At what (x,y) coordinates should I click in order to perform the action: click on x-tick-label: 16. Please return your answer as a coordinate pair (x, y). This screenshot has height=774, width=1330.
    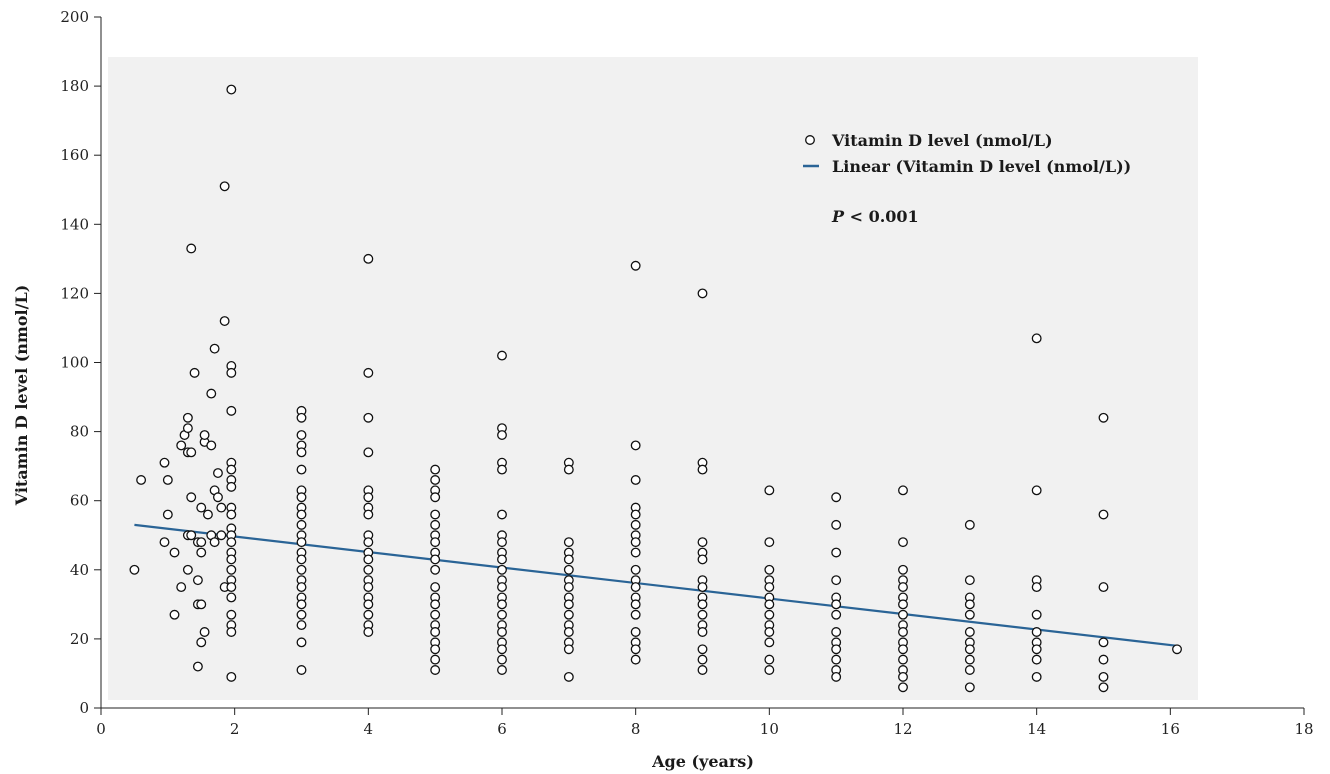
    Looking at the image, I should click on (1170, 729).